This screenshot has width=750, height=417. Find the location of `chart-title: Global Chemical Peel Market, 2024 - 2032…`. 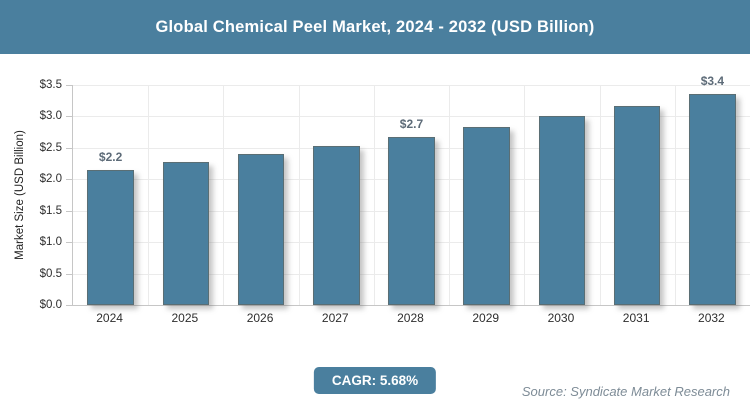

chart-title: Global Chemical Peel Market, 2024 - 2032… is located at coordinates (375, 26).